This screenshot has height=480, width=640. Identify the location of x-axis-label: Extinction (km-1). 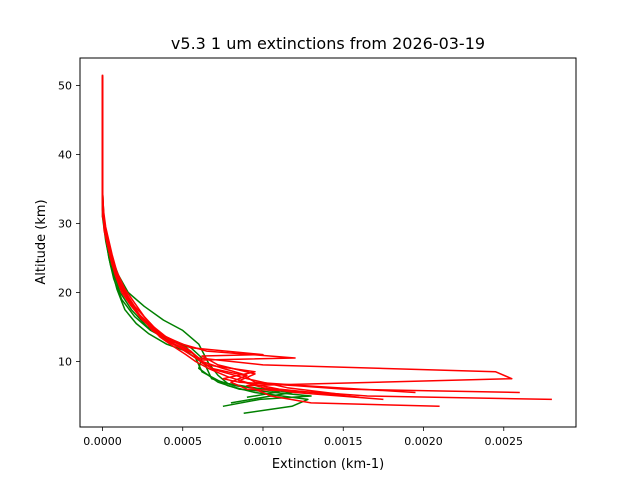
(328, 464).